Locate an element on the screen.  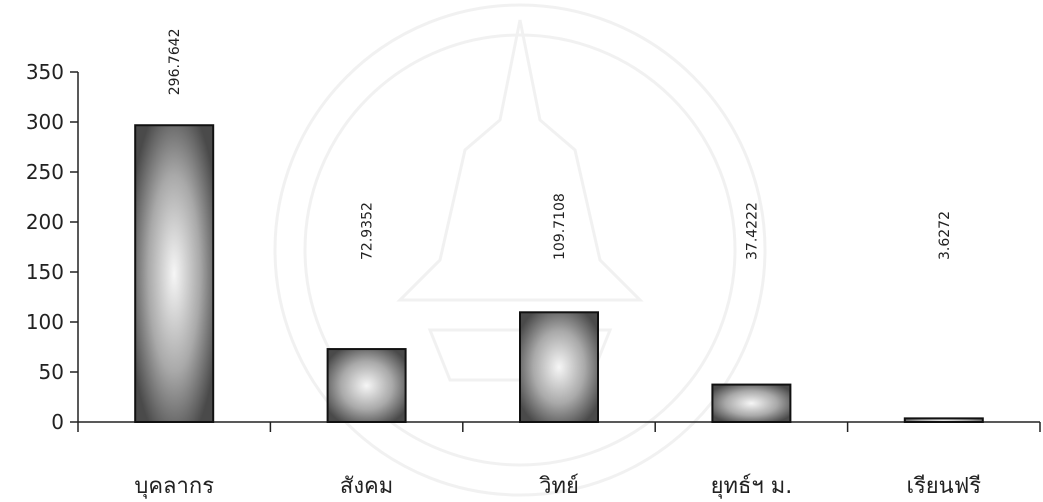
data-label: 72.9352 is located at coordinates (368, 231).